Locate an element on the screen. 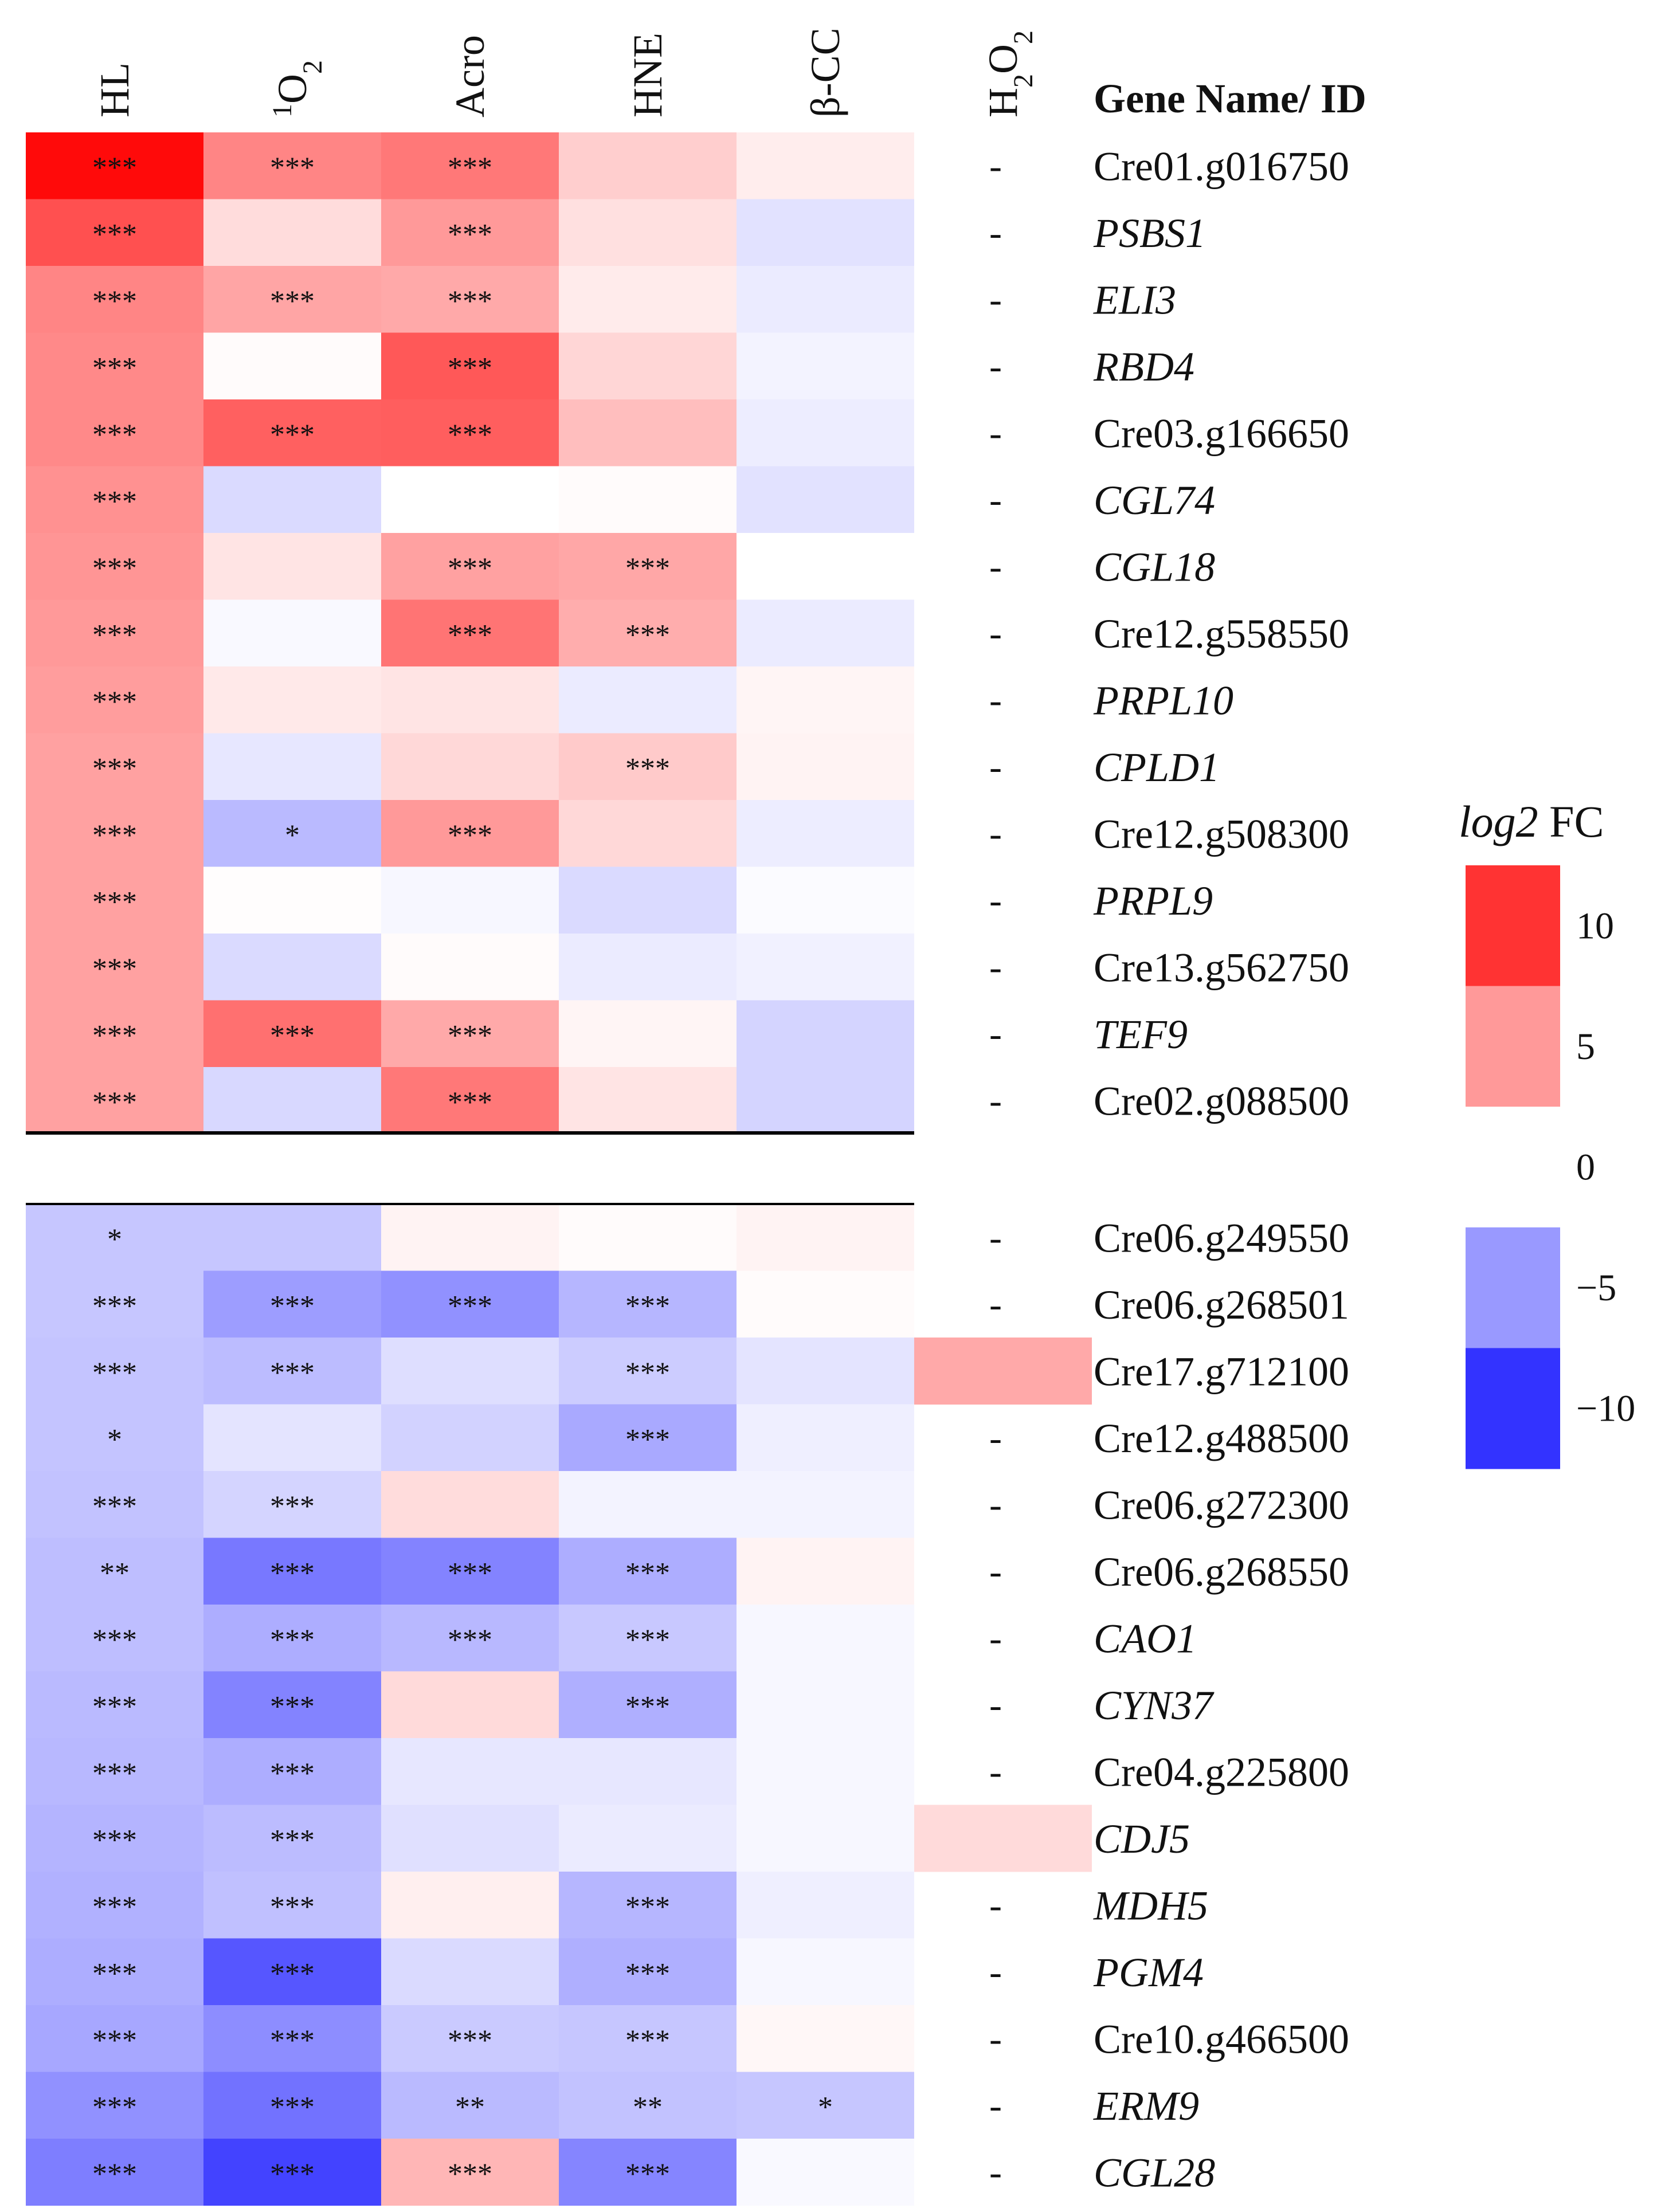 The height and width of the screenshot is (2212, 1657). legend-tick-label: −10 is located at coordinates (1605, 1409).